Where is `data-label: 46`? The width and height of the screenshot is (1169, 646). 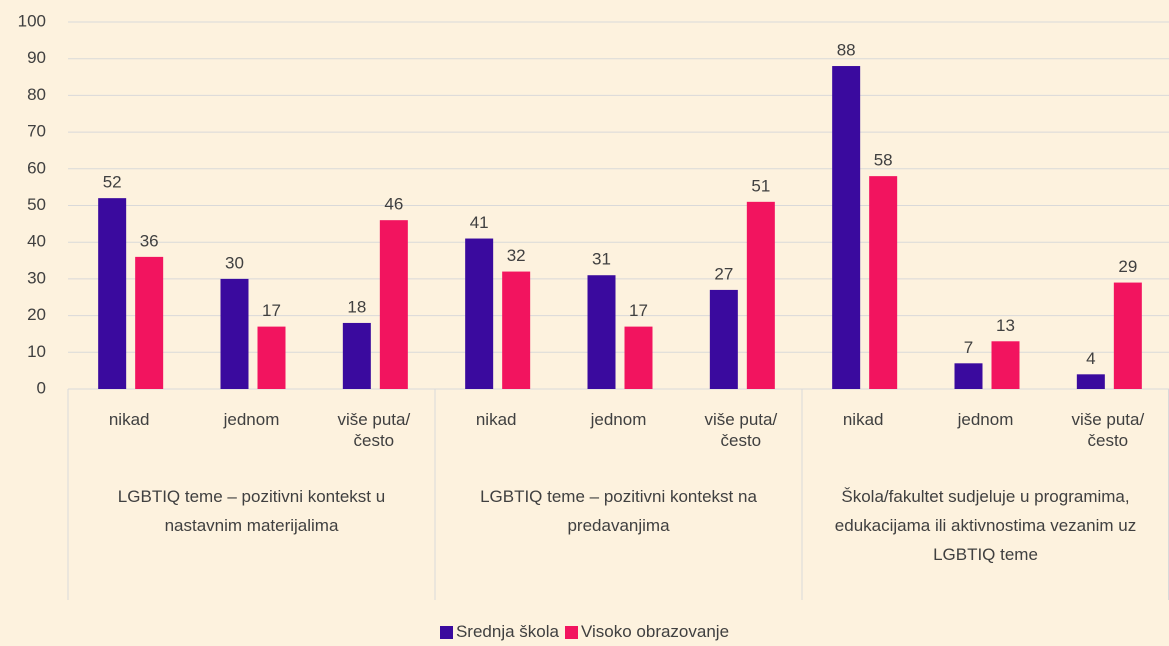 data-label: 46 is located at coordinates (393, 204).